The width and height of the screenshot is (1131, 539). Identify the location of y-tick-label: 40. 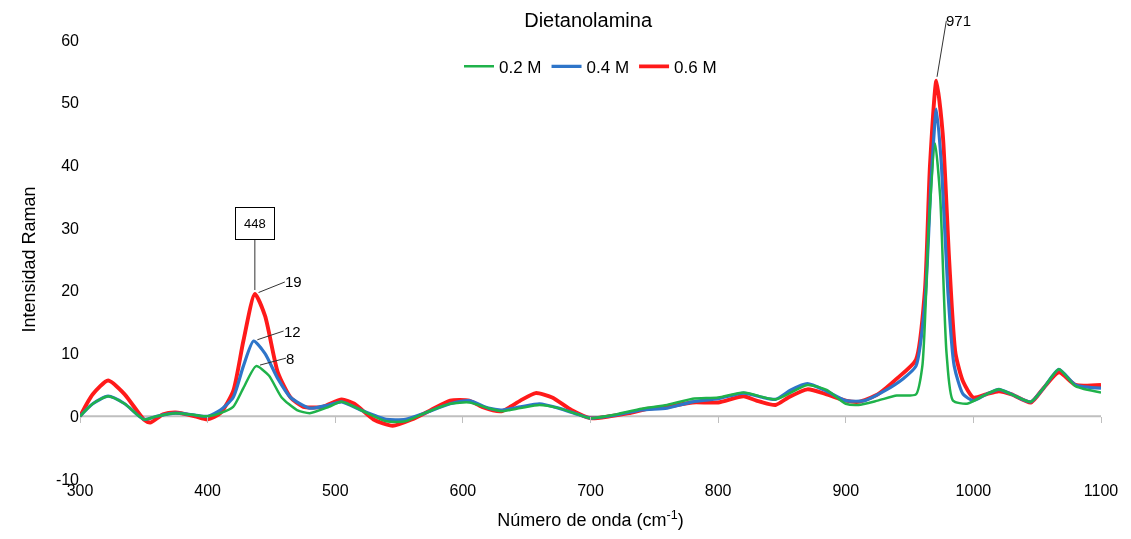
(70, 166).